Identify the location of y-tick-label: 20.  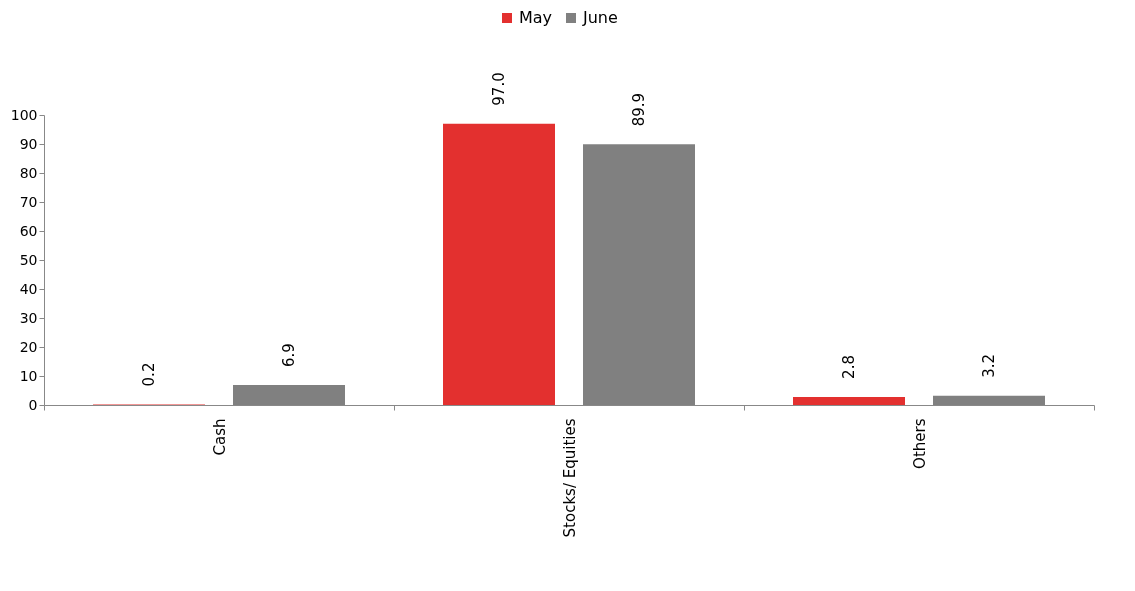
(28, 346).